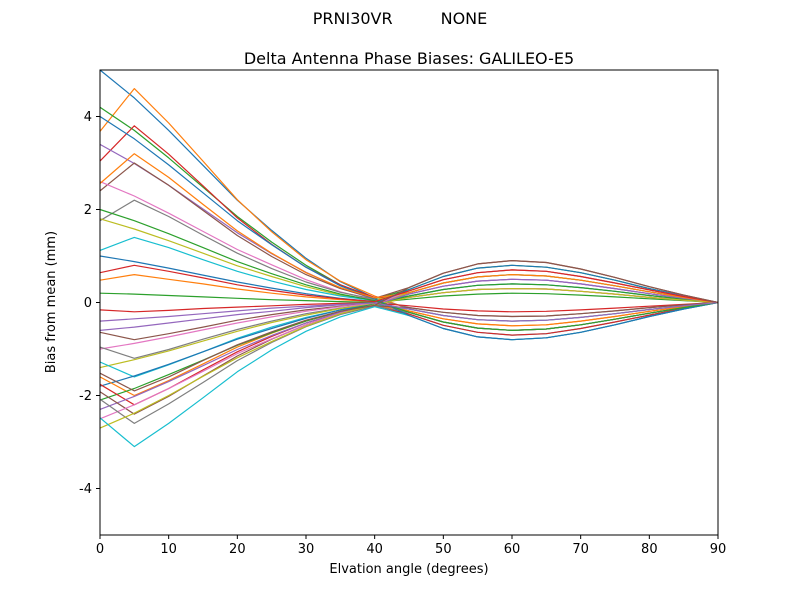 The height and width of the screenshot is (600, 800). Describe the element at coordinates (85, 489) in the screenshot. I see `y-tick-label: -4` at that location.